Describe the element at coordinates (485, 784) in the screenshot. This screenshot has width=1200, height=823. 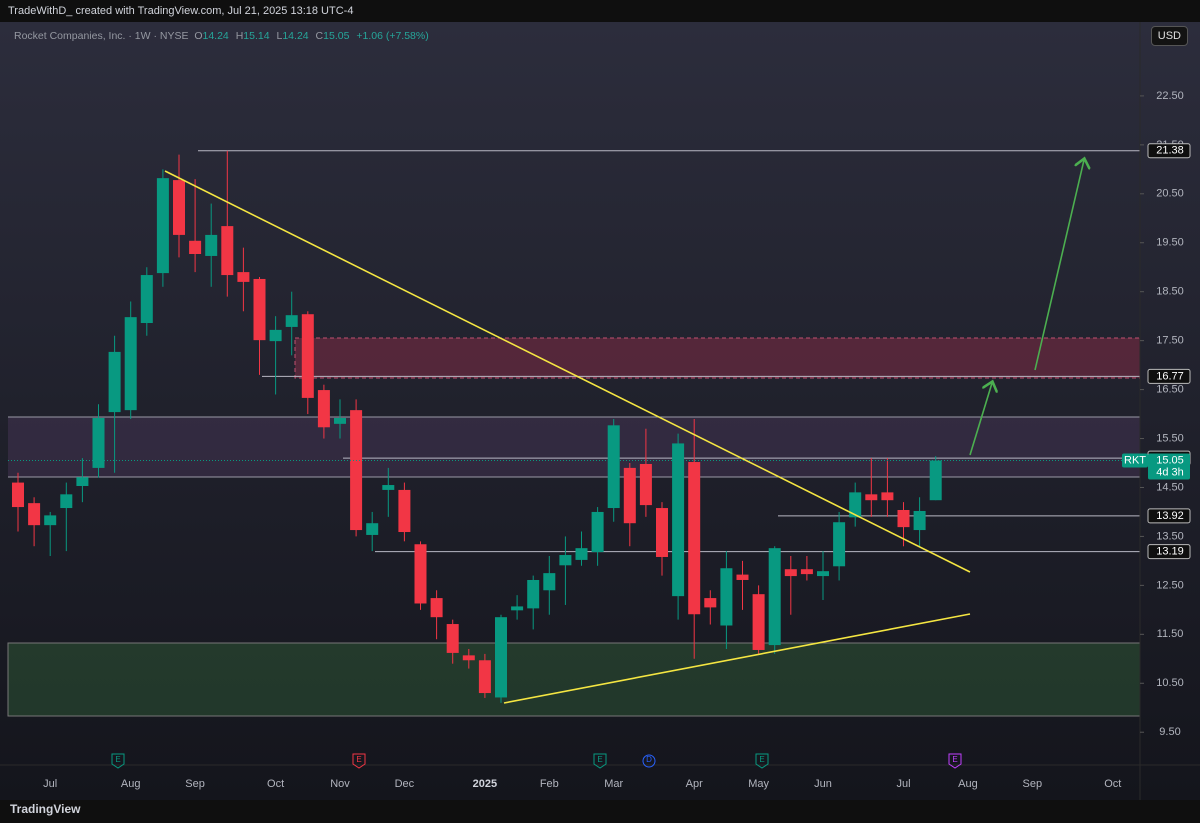
I see `x-tick-label: 2025` at that location.